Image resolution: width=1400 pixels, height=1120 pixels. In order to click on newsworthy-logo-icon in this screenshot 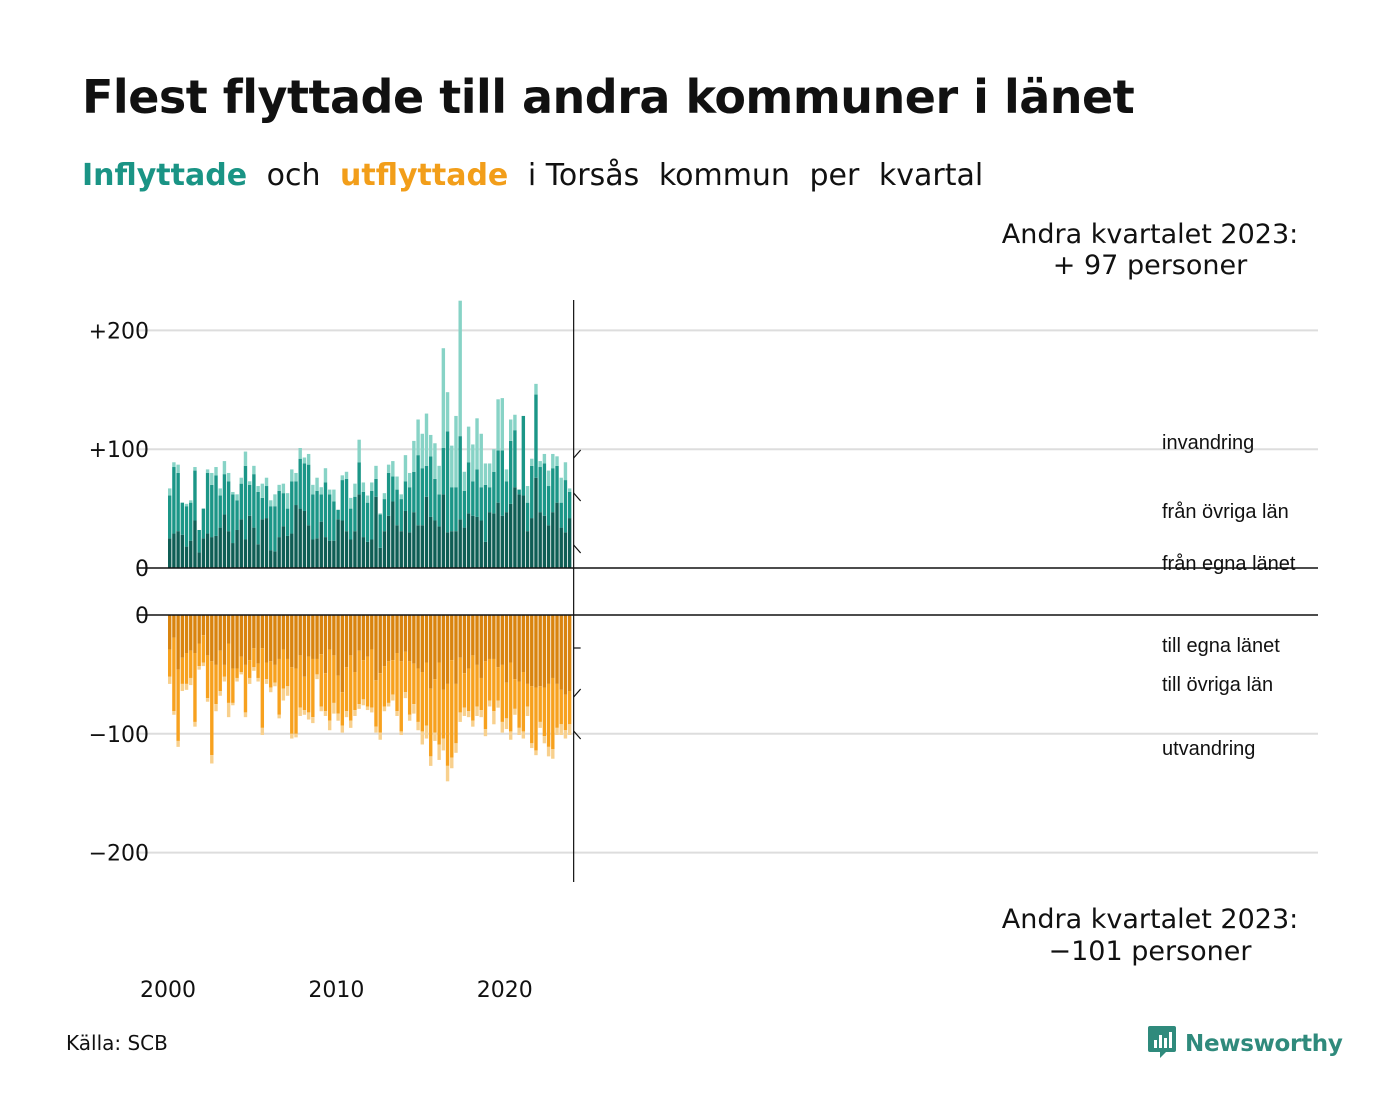, I will do `click(1162, 1044)`.